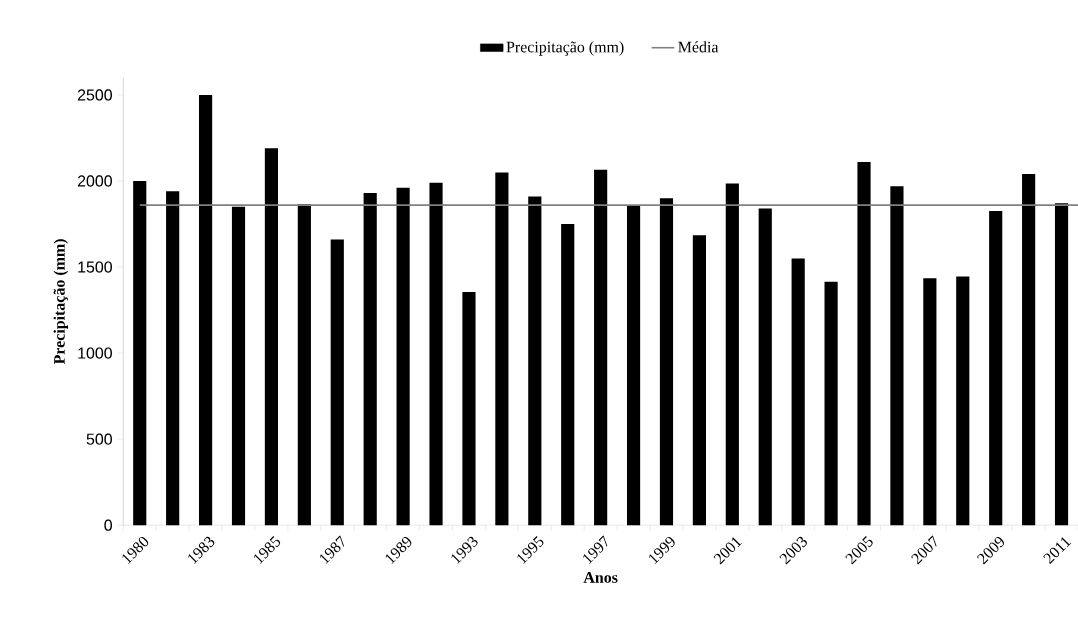 The height and width of the screenshot is (630, 1078). What do you see at coordinates (398, 551) in the screenshot?
I see `x-tick-label: 1989` at bounding box center [398, 551].